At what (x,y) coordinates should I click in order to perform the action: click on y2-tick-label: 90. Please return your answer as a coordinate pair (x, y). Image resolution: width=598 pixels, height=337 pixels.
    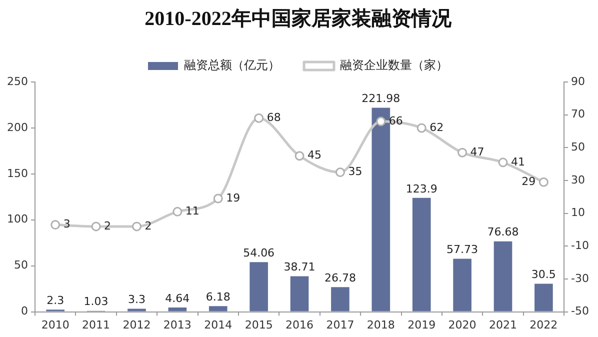
    Looking at the image, I should click on (578, 81).